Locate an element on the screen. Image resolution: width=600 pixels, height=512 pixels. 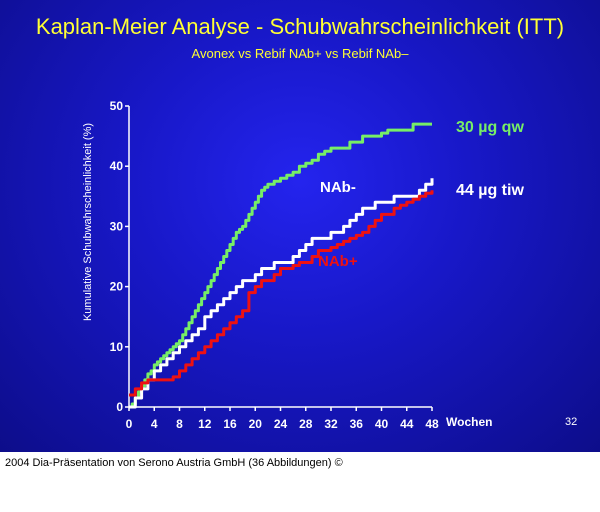
x-tick-label: 32 is located at coordinates (331, 424).